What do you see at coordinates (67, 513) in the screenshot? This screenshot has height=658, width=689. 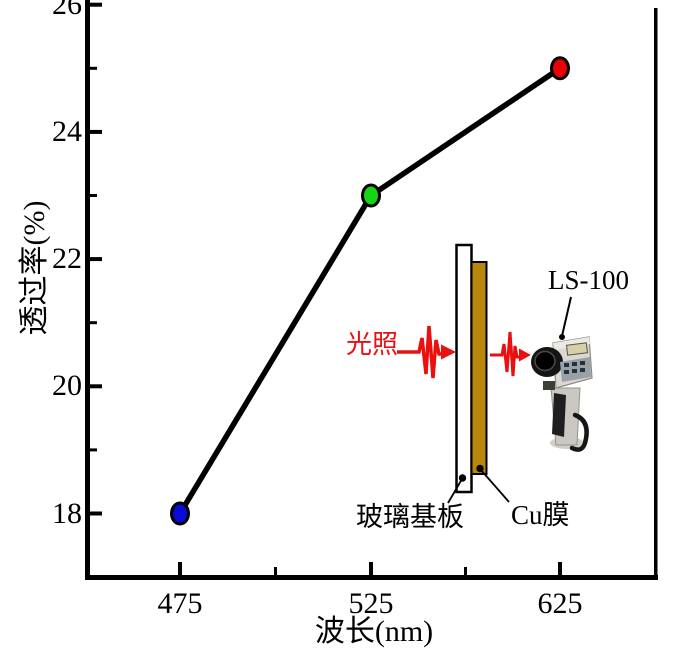 I see `y-tick-label: 18` at bounding box center [67, 513].